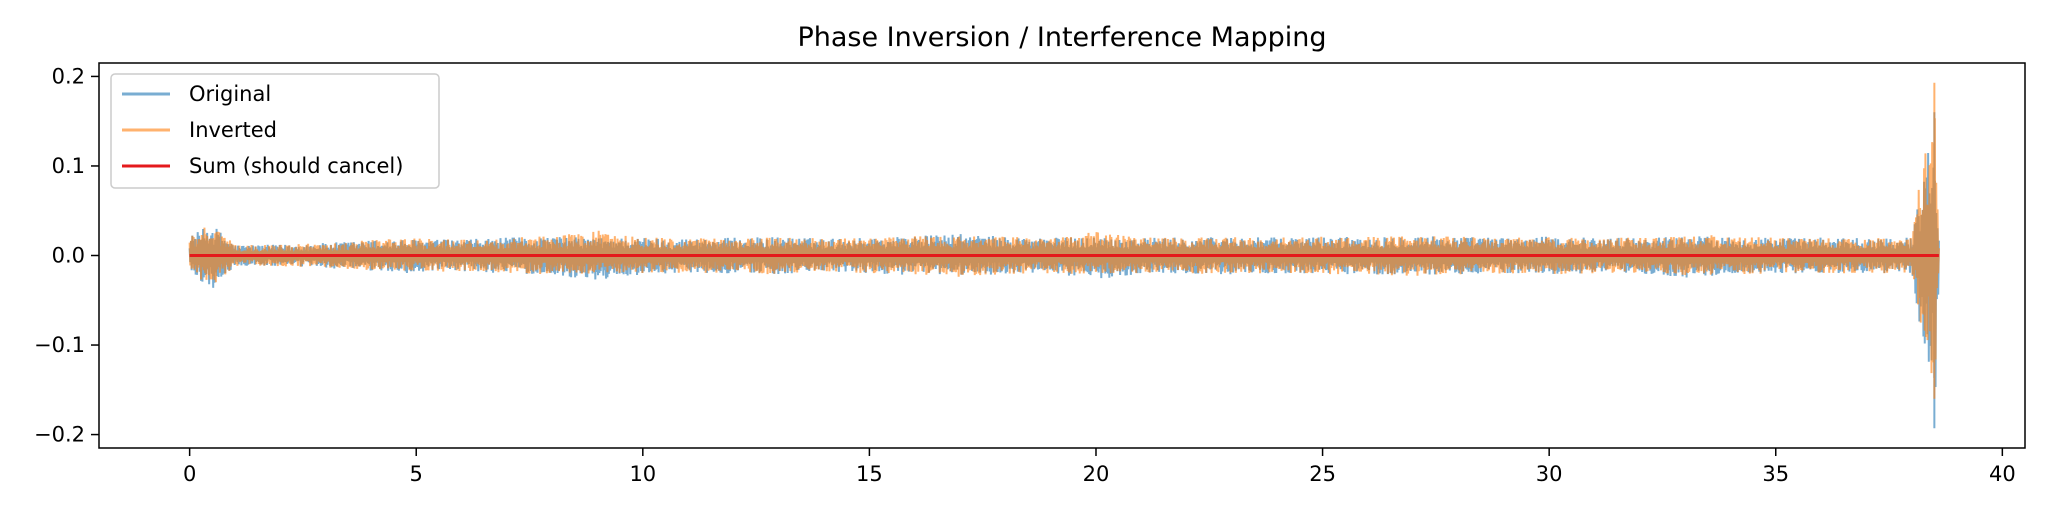  Describe the element at coordinates (416, 474) in the screenshot. I see `x-tick-label: 5` at that location.